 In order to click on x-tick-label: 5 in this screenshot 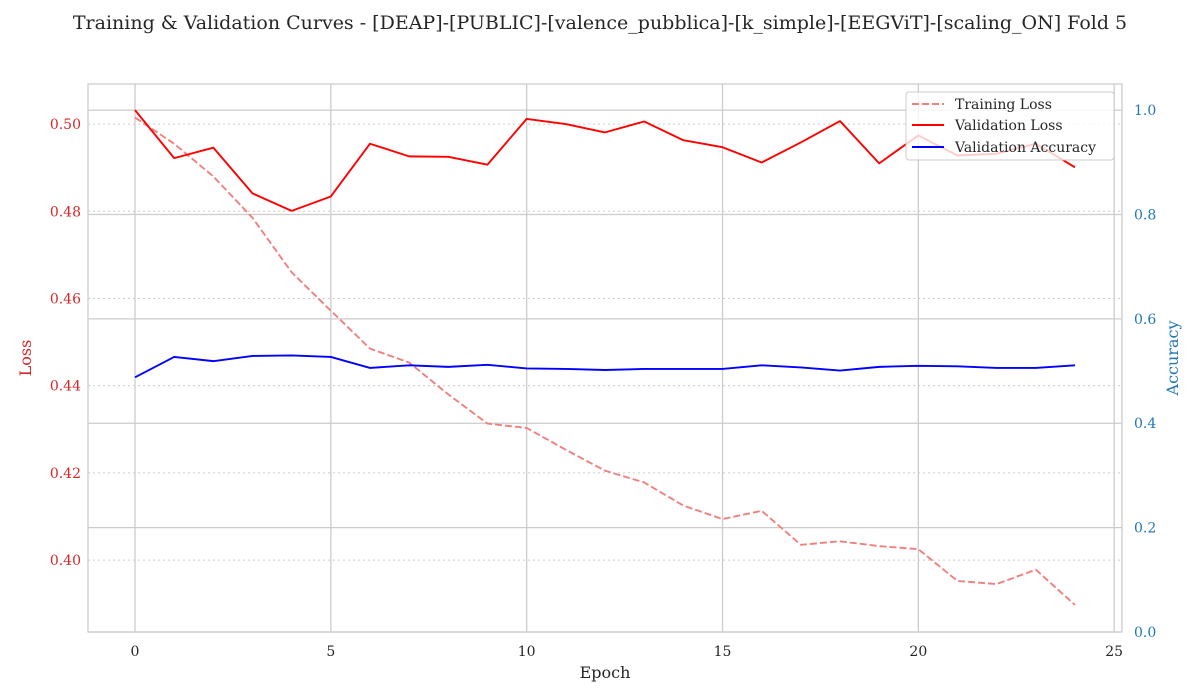, I will do `click(330, 652)`.